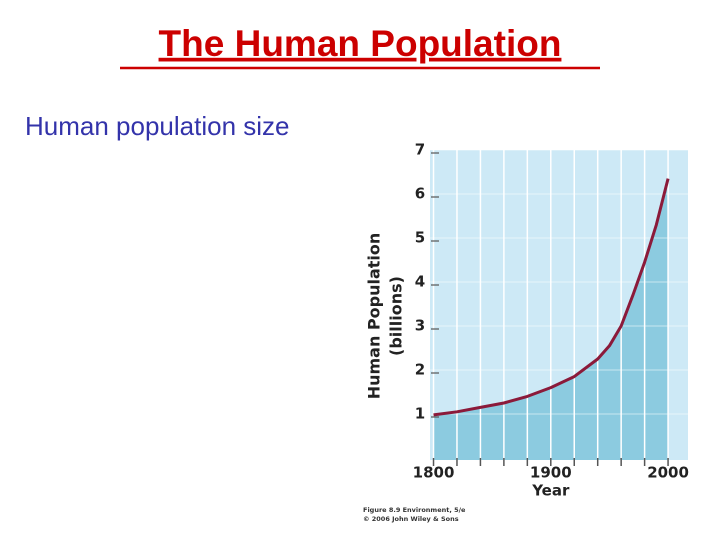 The image size is (720, 540). I want to click on y-axis-label: (billions), so click(396, 316).